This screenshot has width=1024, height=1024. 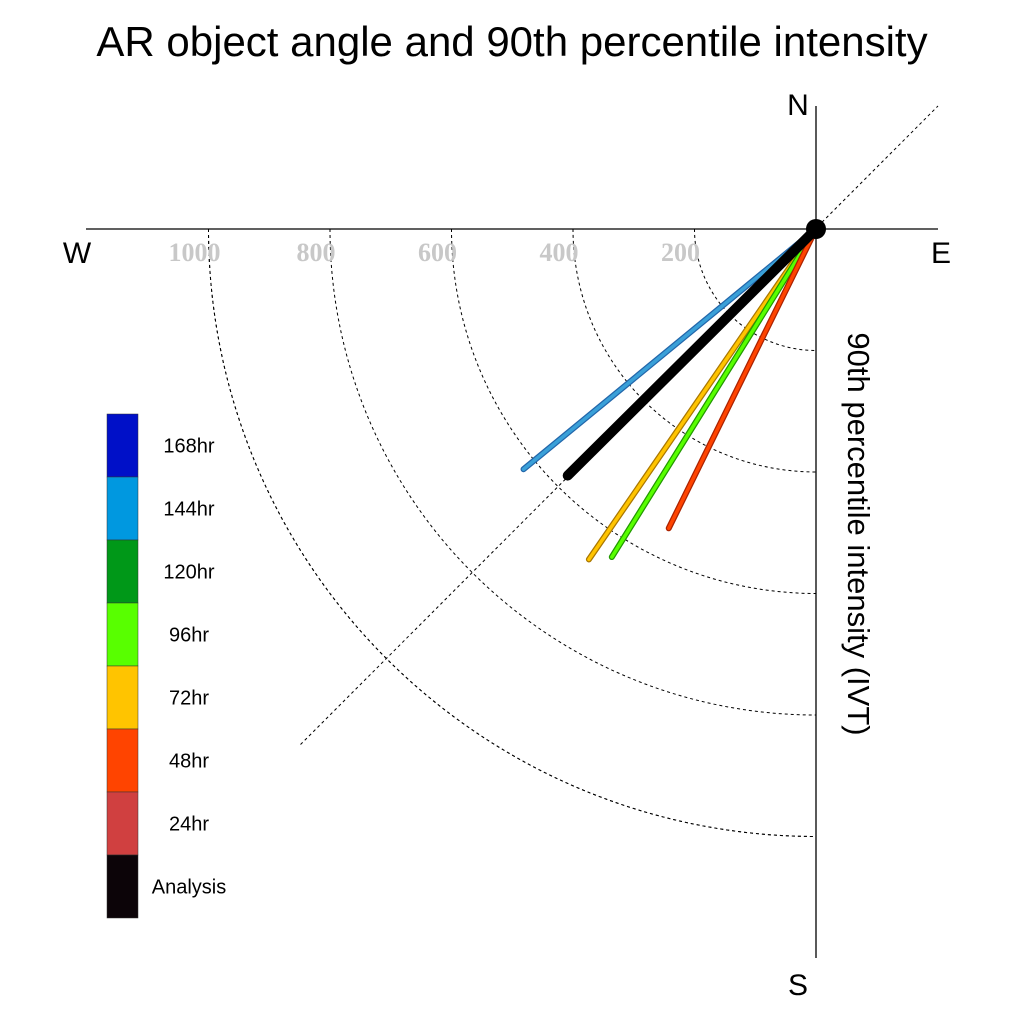 I want to click on radial-tick-labels: 200 400 600 800 1000, so click(x=435, y=252).